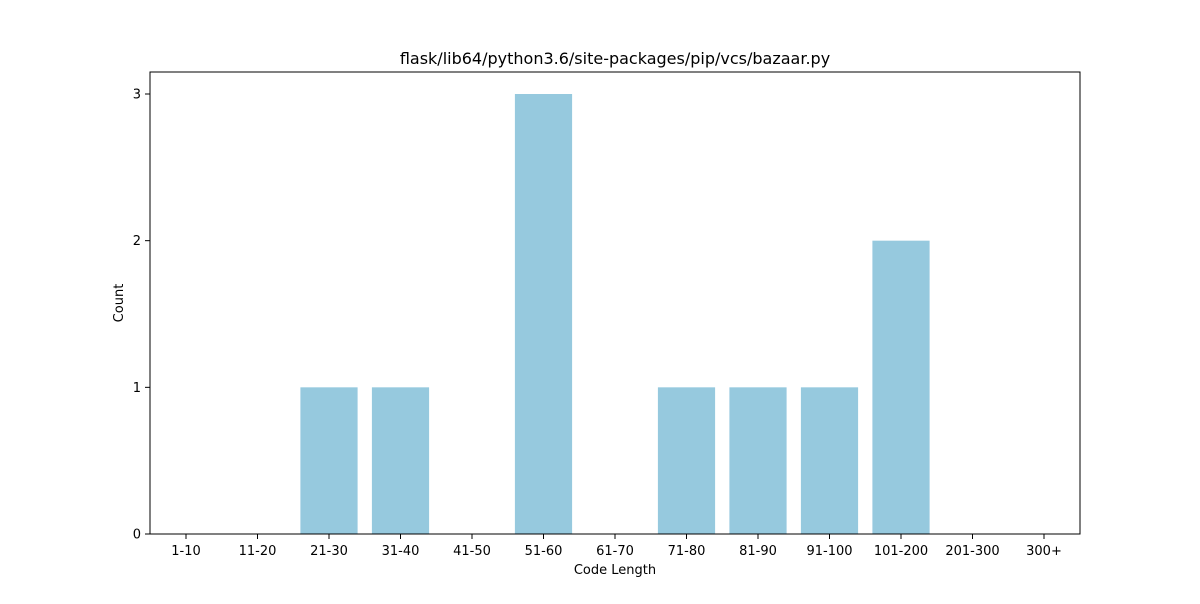  Describe the element at coordinates (401, 551) in the screenshot. I see `x-tick-label: 31-40` at that location.